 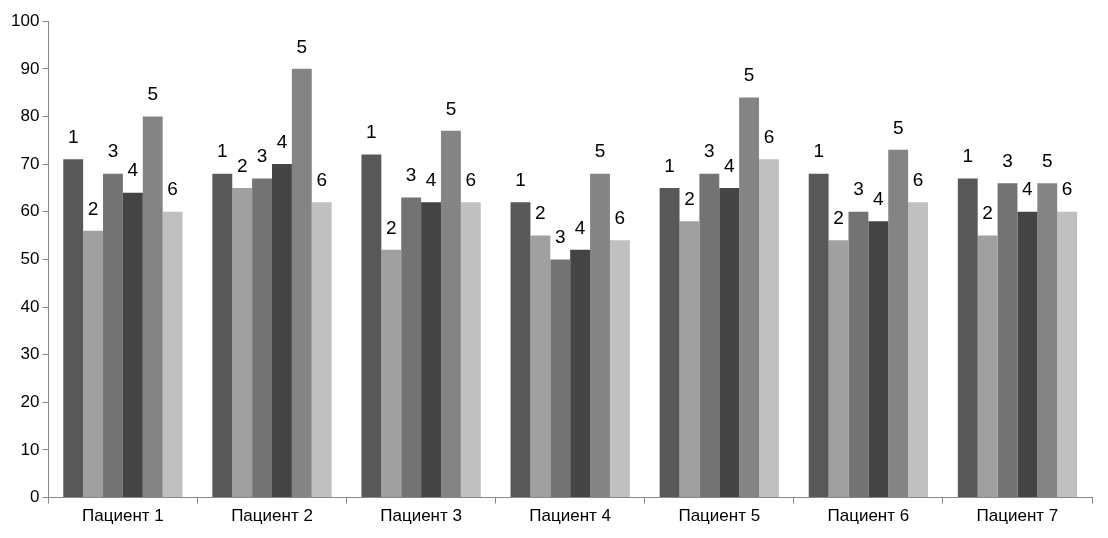 I want to click on y-tick-label: 60, so click(x=30, y=211).